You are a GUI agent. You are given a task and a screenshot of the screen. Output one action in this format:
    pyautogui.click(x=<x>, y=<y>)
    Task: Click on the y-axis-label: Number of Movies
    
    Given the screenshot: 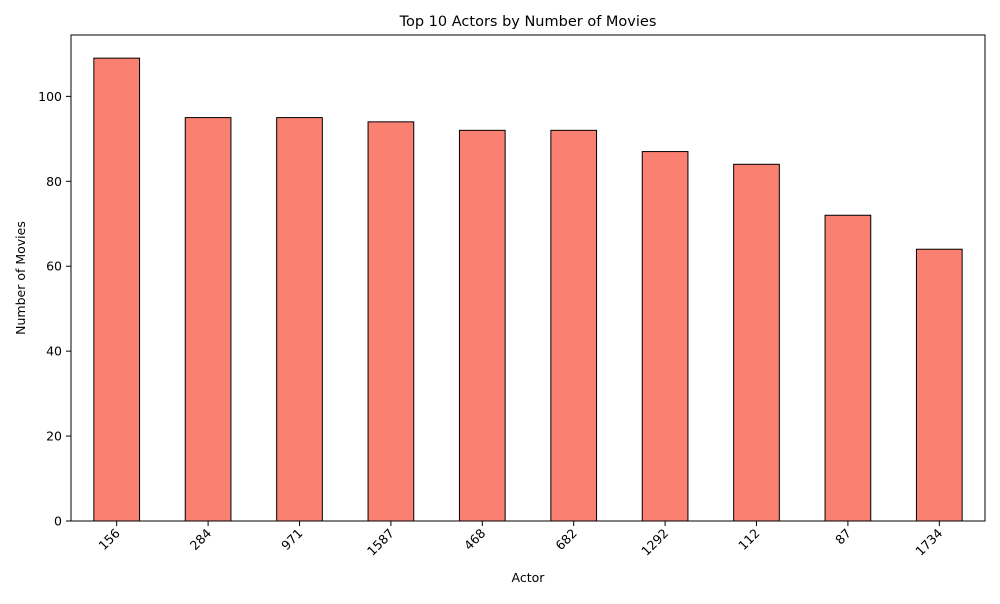 What is the action you would take?
    pyautogui.click(x=20, y=278)
    